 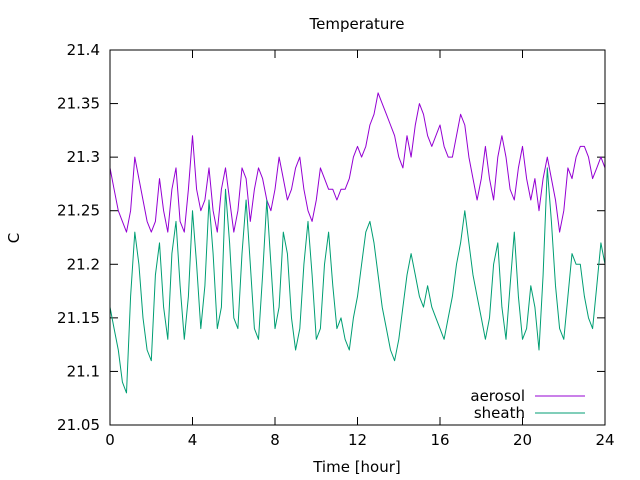 What do you see at coordinates (78, 425) in the screenshot?
I see `y-tick-label: 21.05` at bounding box center [78, 425].